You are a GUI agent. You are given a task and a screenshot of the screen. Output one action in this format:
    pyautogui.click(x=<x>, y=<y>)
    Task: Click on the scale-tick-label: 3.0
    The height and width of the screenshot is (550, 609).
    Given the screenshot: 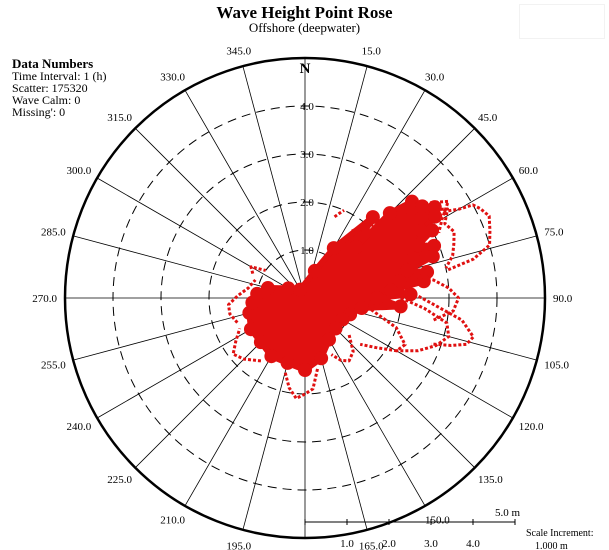 What is the action you would take?
    pyautogui.click(x=431, y=544)
    